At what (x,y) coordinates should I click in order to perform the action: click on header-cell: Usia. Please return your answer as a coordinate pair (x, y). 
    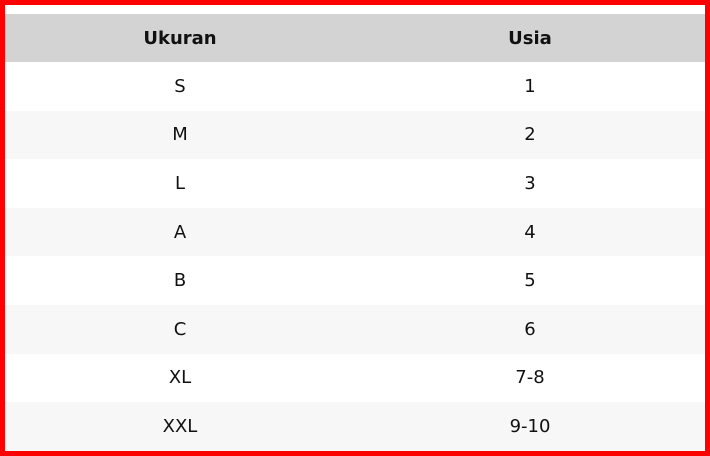
    Looking at the image, I should click on (530, 38).